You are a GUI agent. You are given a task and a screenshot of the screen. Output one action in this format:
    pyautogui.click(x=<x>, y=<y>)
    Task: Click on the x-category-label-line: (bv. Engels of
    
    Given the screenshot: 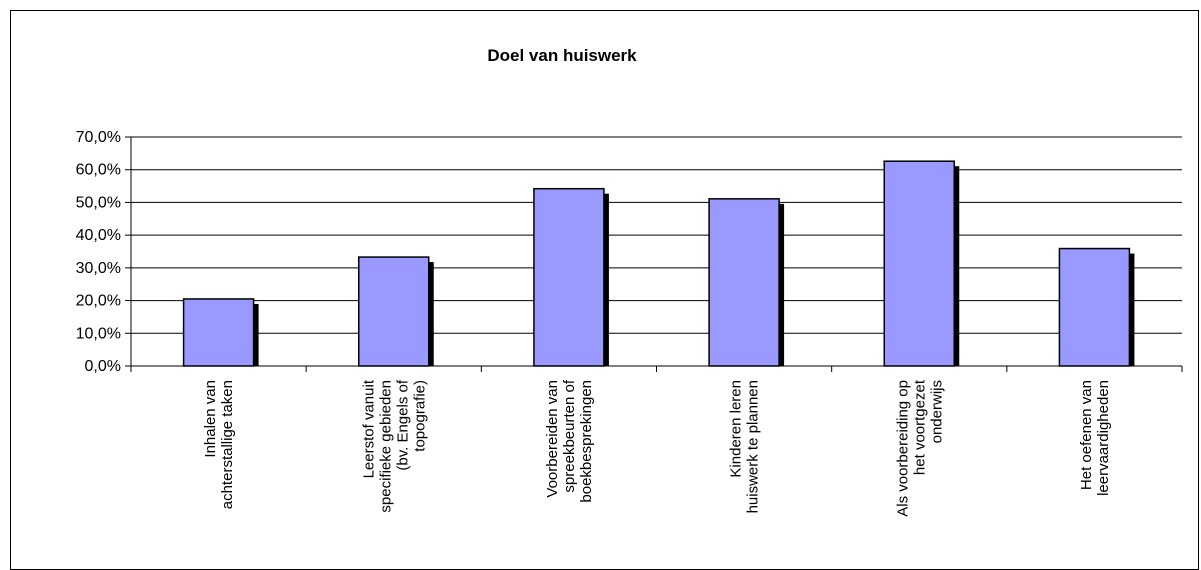 What is the action you would take?
    pyautogui.click(x=402, y=424)
    